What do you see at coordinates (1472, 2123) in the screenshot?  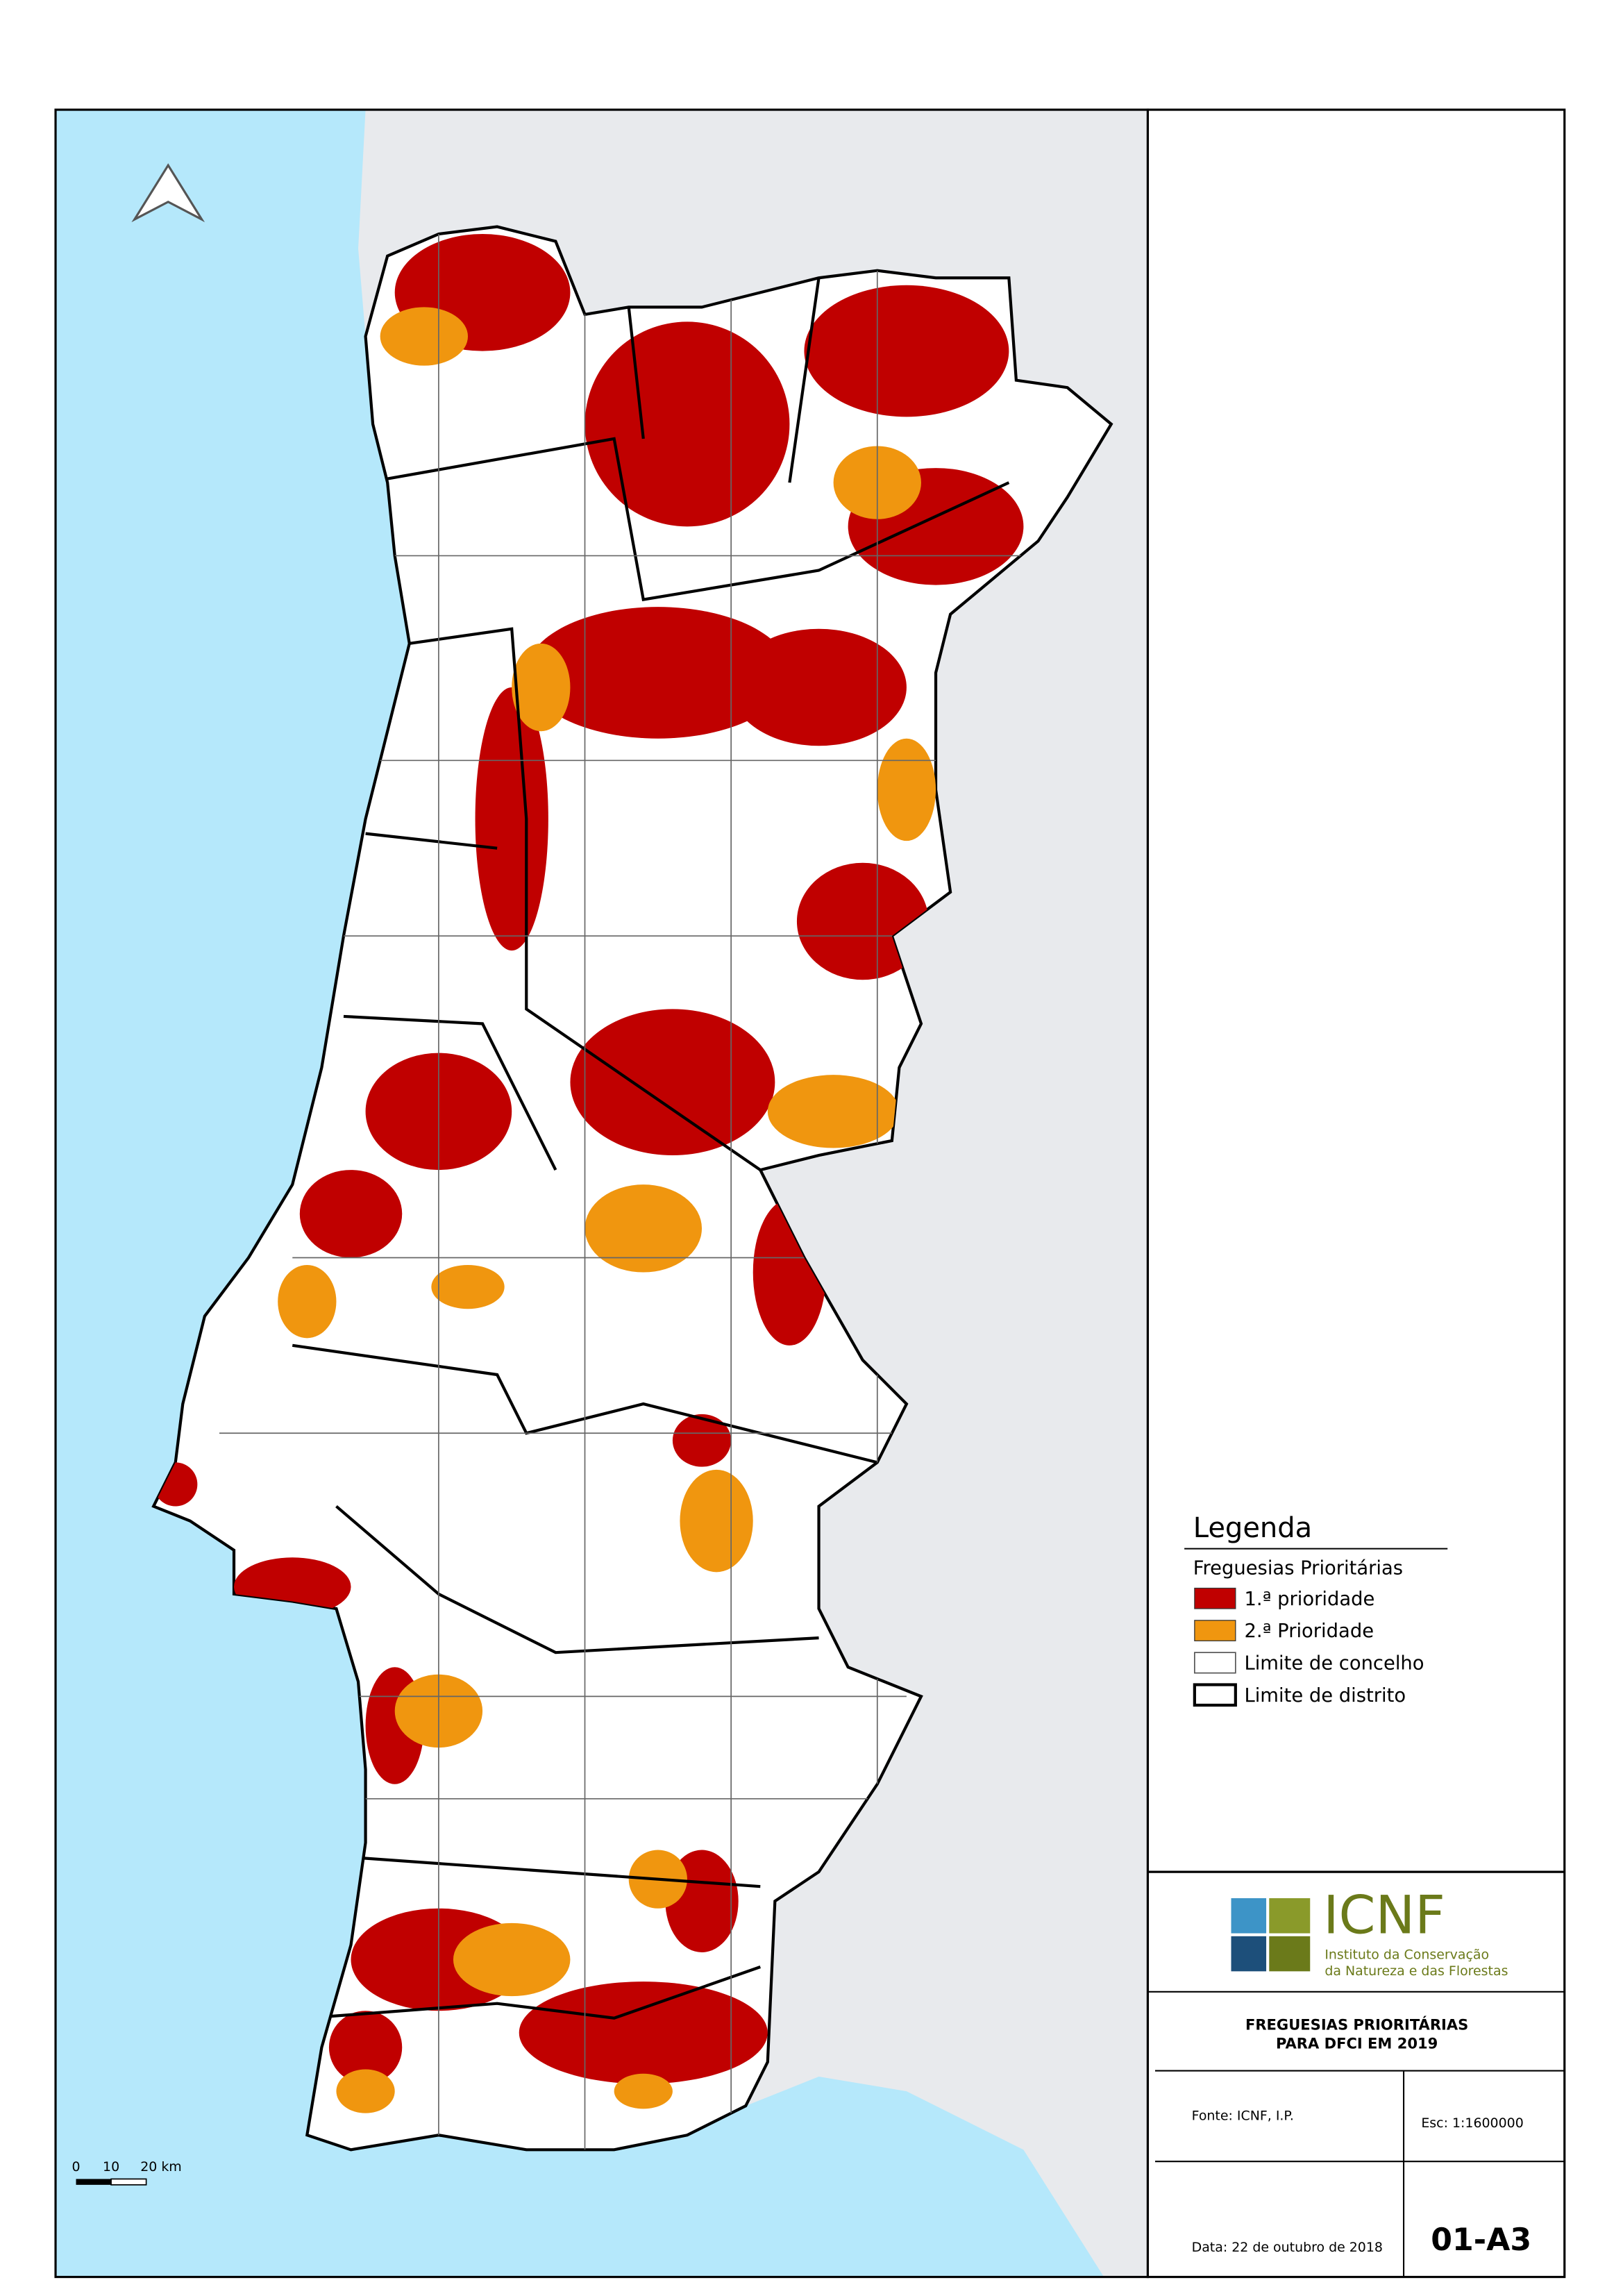 I see `map-scale: Esc: 1:1600000` at bounding box center [1472, 2123].